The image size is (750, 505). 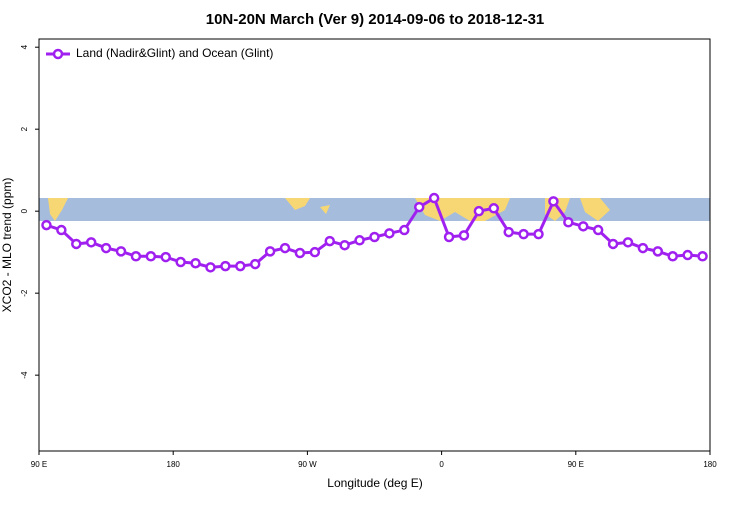 What do you see at coordinates (307, 464) in the screenshot?
I see `x-tick-label: 90 W` at bounding box center [307, 464].